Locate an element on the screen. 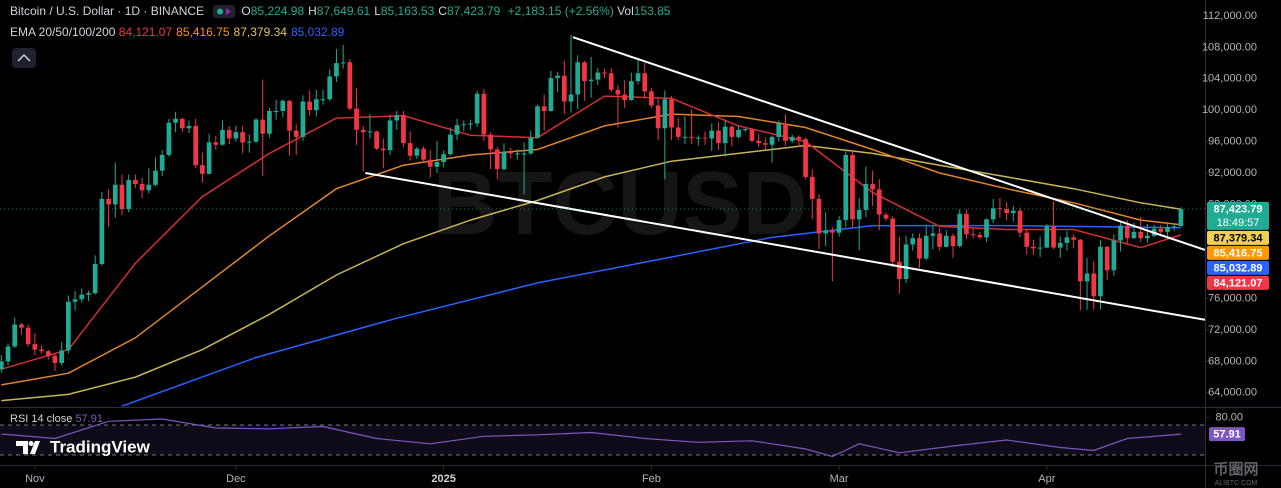  rsi-band is located at coordinates (602, 440).